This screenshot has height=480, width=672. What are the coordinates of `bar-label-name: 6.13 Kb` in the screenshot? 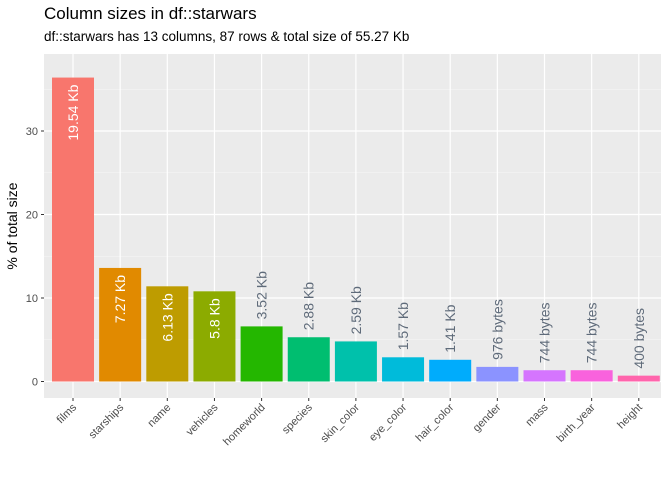 It's located at (167, 317).